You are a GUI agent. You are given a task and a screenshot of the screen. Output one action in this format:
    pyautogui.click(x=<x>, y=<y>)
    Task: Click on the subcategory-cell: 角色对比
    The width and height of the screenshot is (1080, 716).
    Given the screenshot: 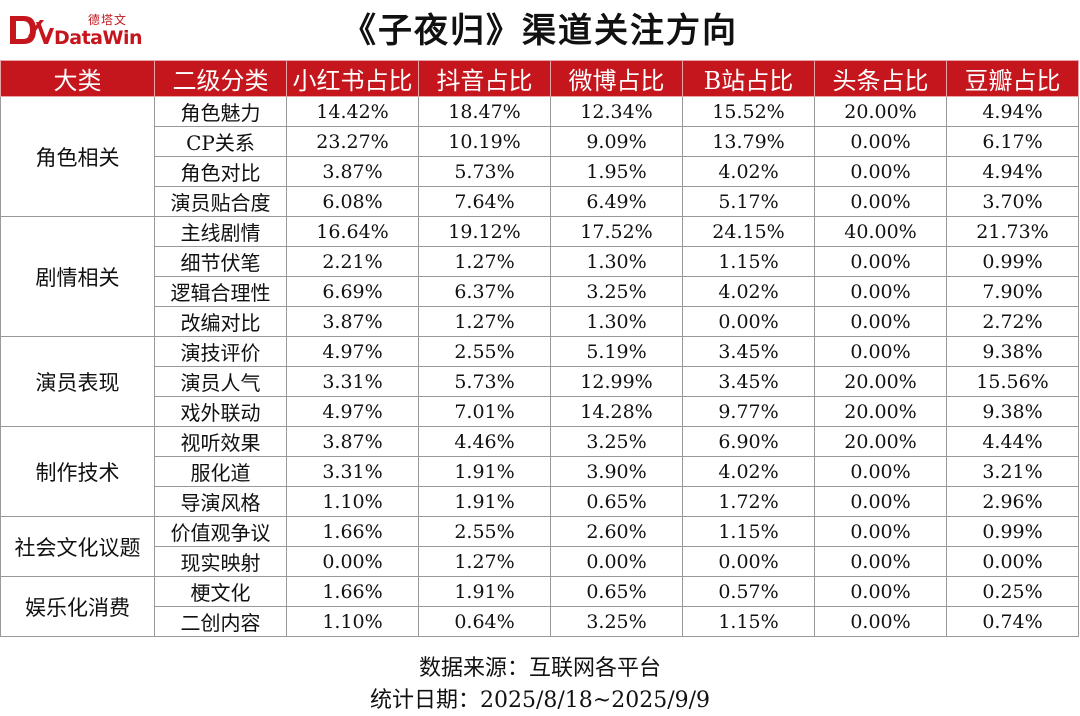 What is the action you would take?
    pyautogui.click(x=220, y=171)
    